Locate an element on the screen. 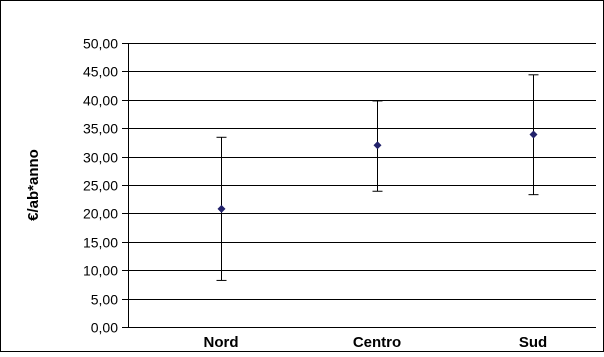  x-tick-label: Centro is located at coordinates (377, 342).